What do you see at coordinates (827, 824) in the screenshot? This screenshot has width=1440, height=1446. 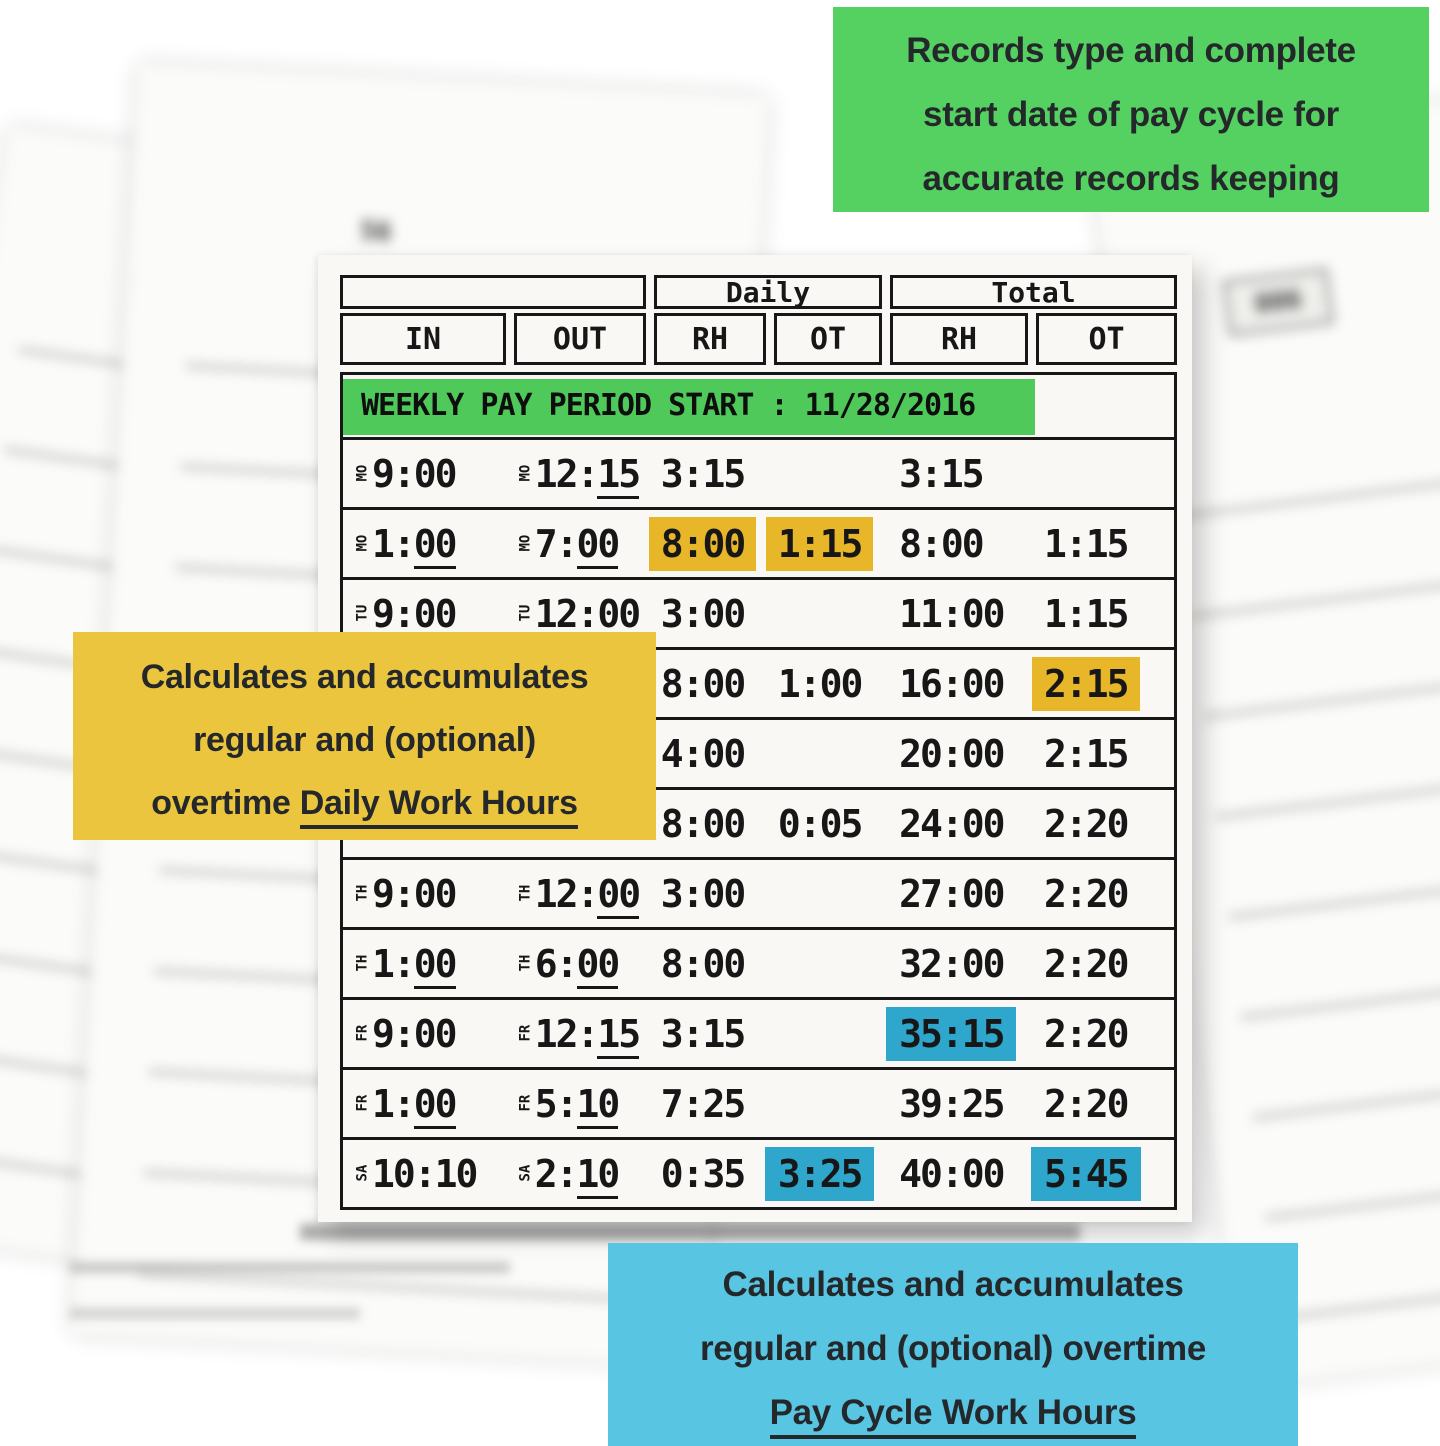 I see `cell-dot: 0:05` at bounding box center [827, 824].